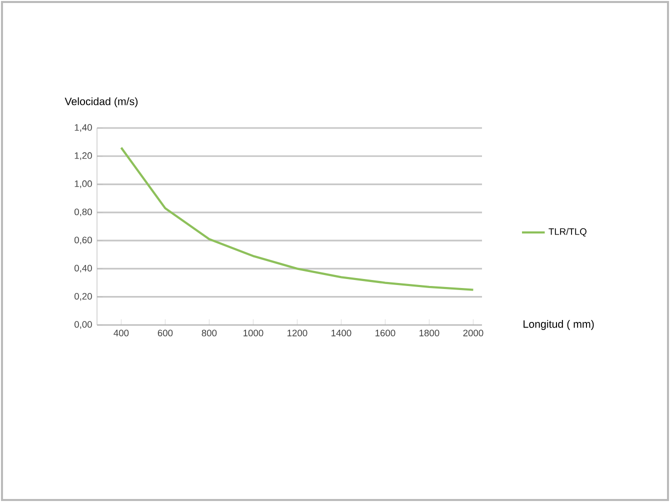  Describe the element at coordinates (83, 240) in the screenshot. I see `y-tick-label: 0,60` at that location.